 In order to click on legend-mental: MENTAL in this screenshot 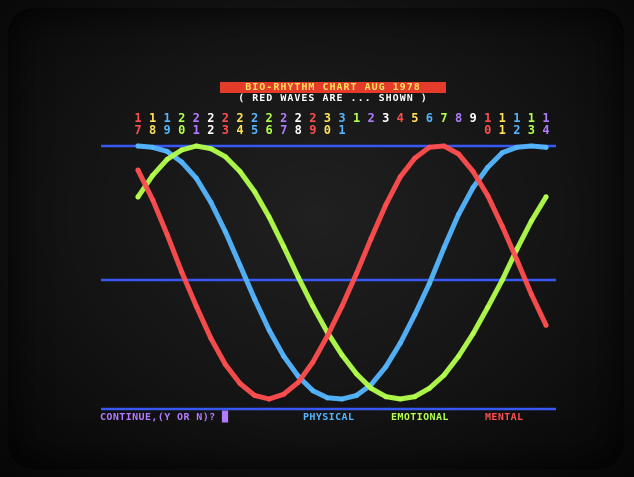, I will do `click(504, 417)`.